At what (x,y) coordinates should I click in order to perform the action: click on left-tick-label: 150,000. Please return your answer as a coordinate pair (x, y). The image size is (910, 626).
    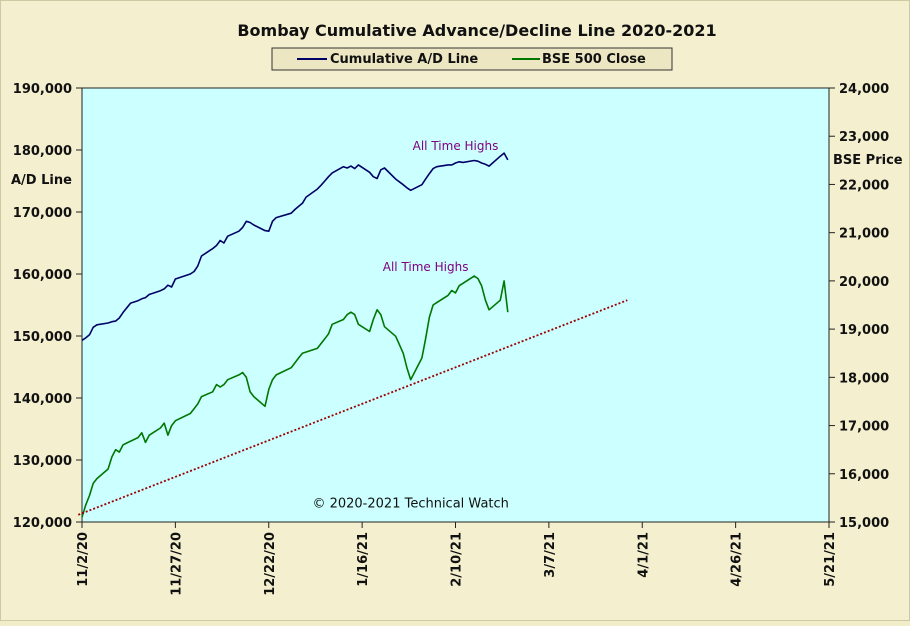
    Looking at the image, I should click on (42, 337).